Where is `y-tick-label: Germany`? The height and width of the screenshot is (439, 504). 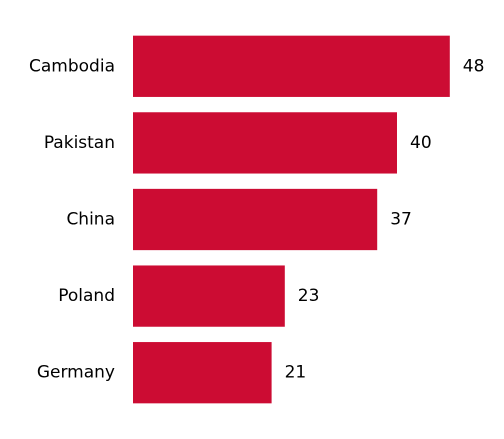
y-tick-label: Germany is located at coordinates (76, 373).